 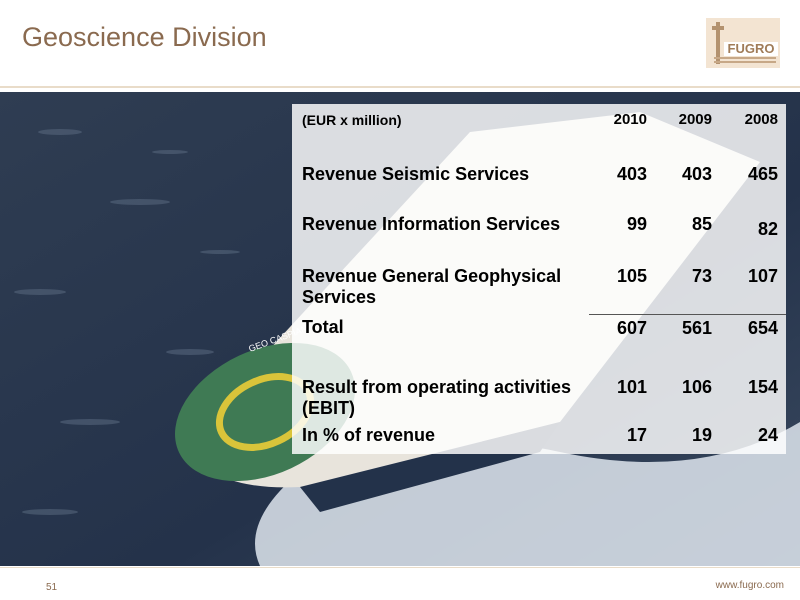 What do you see at coordinates (767, 229) in the screenshot?
I see `row-value: 82` at bounding box center [767, 229].